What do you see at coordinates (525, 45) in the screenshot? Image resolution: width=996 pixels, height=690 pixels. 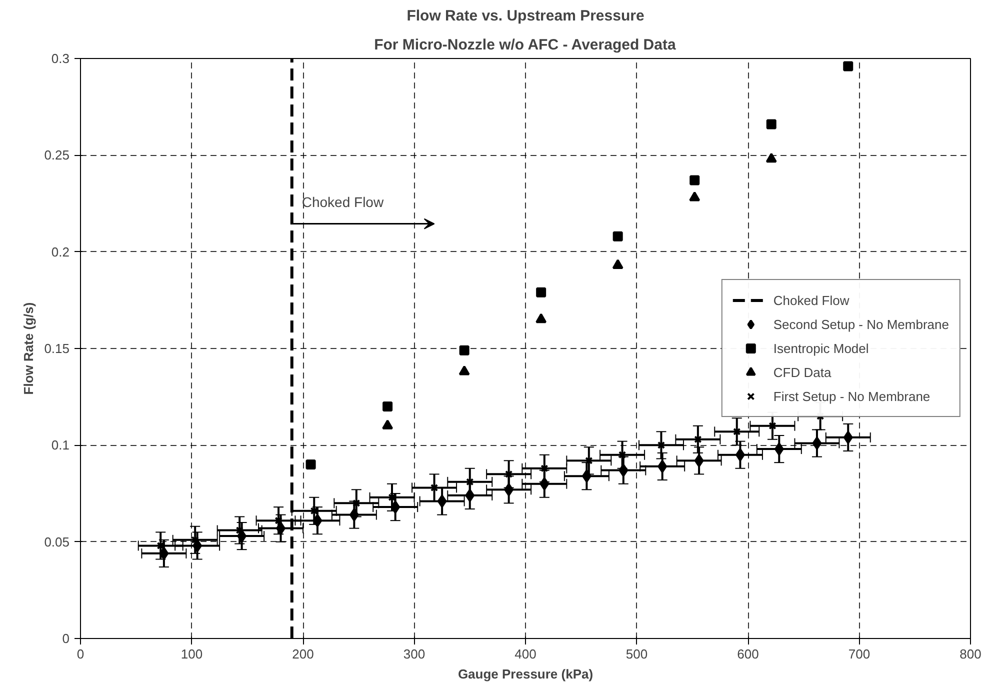 I see `chart-subtitle: For Micro-Nozzle w/o AFC - Averaged Data` at bounding box center [525, 45].